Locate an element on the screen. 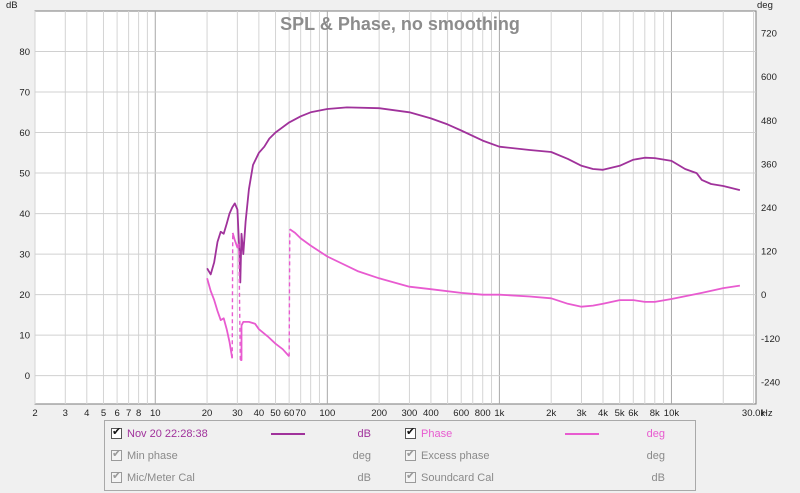  y-right-tick-label: -120 is located at coordinates (770, 339).